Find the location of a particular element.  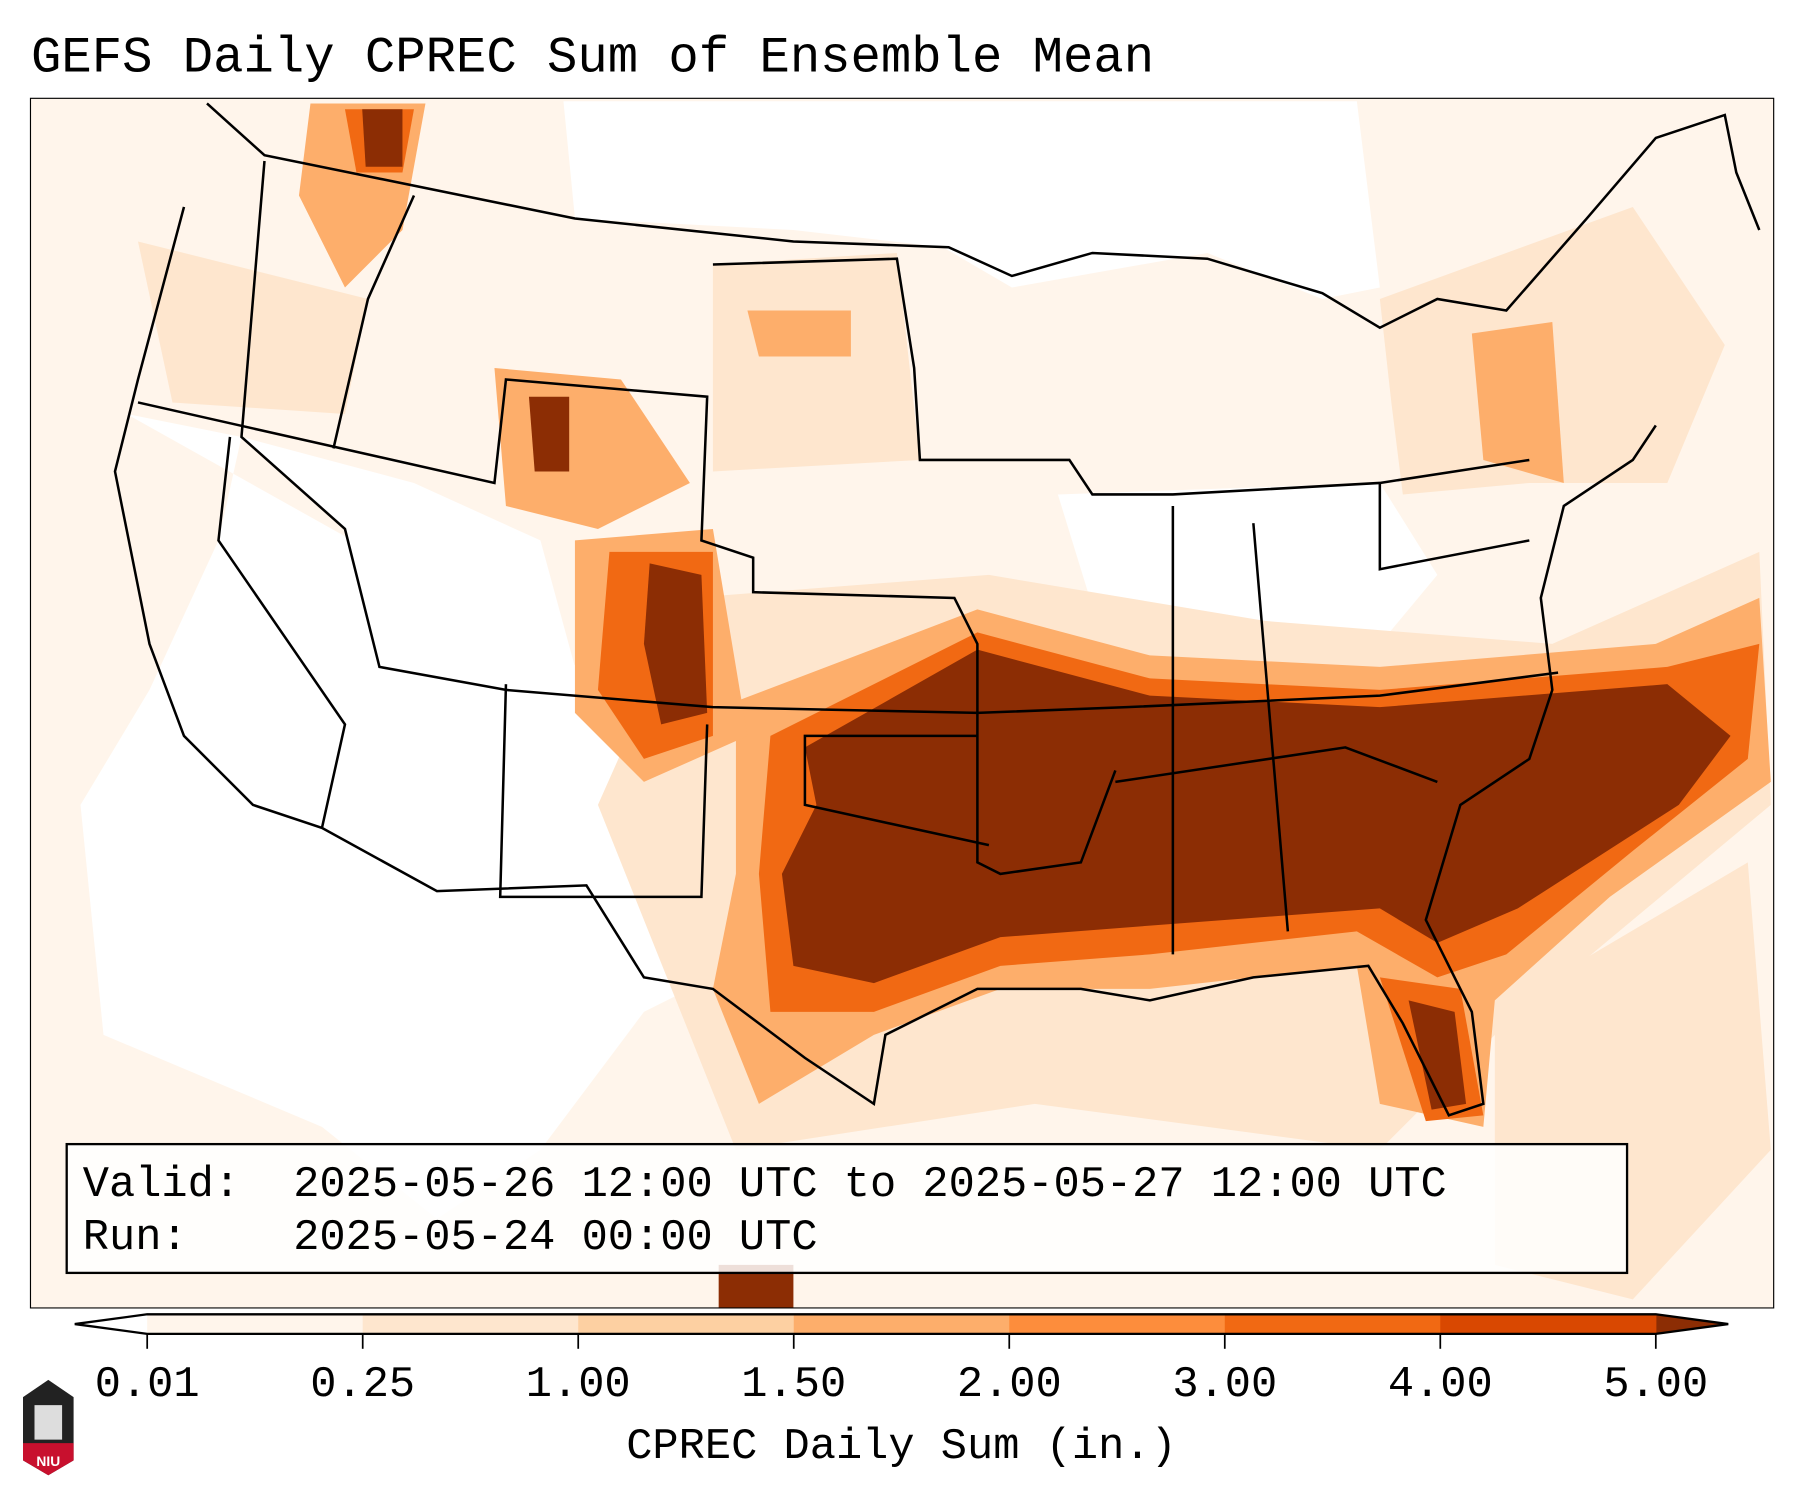

svg-text: NIU is located at coordinates (48, 1461).